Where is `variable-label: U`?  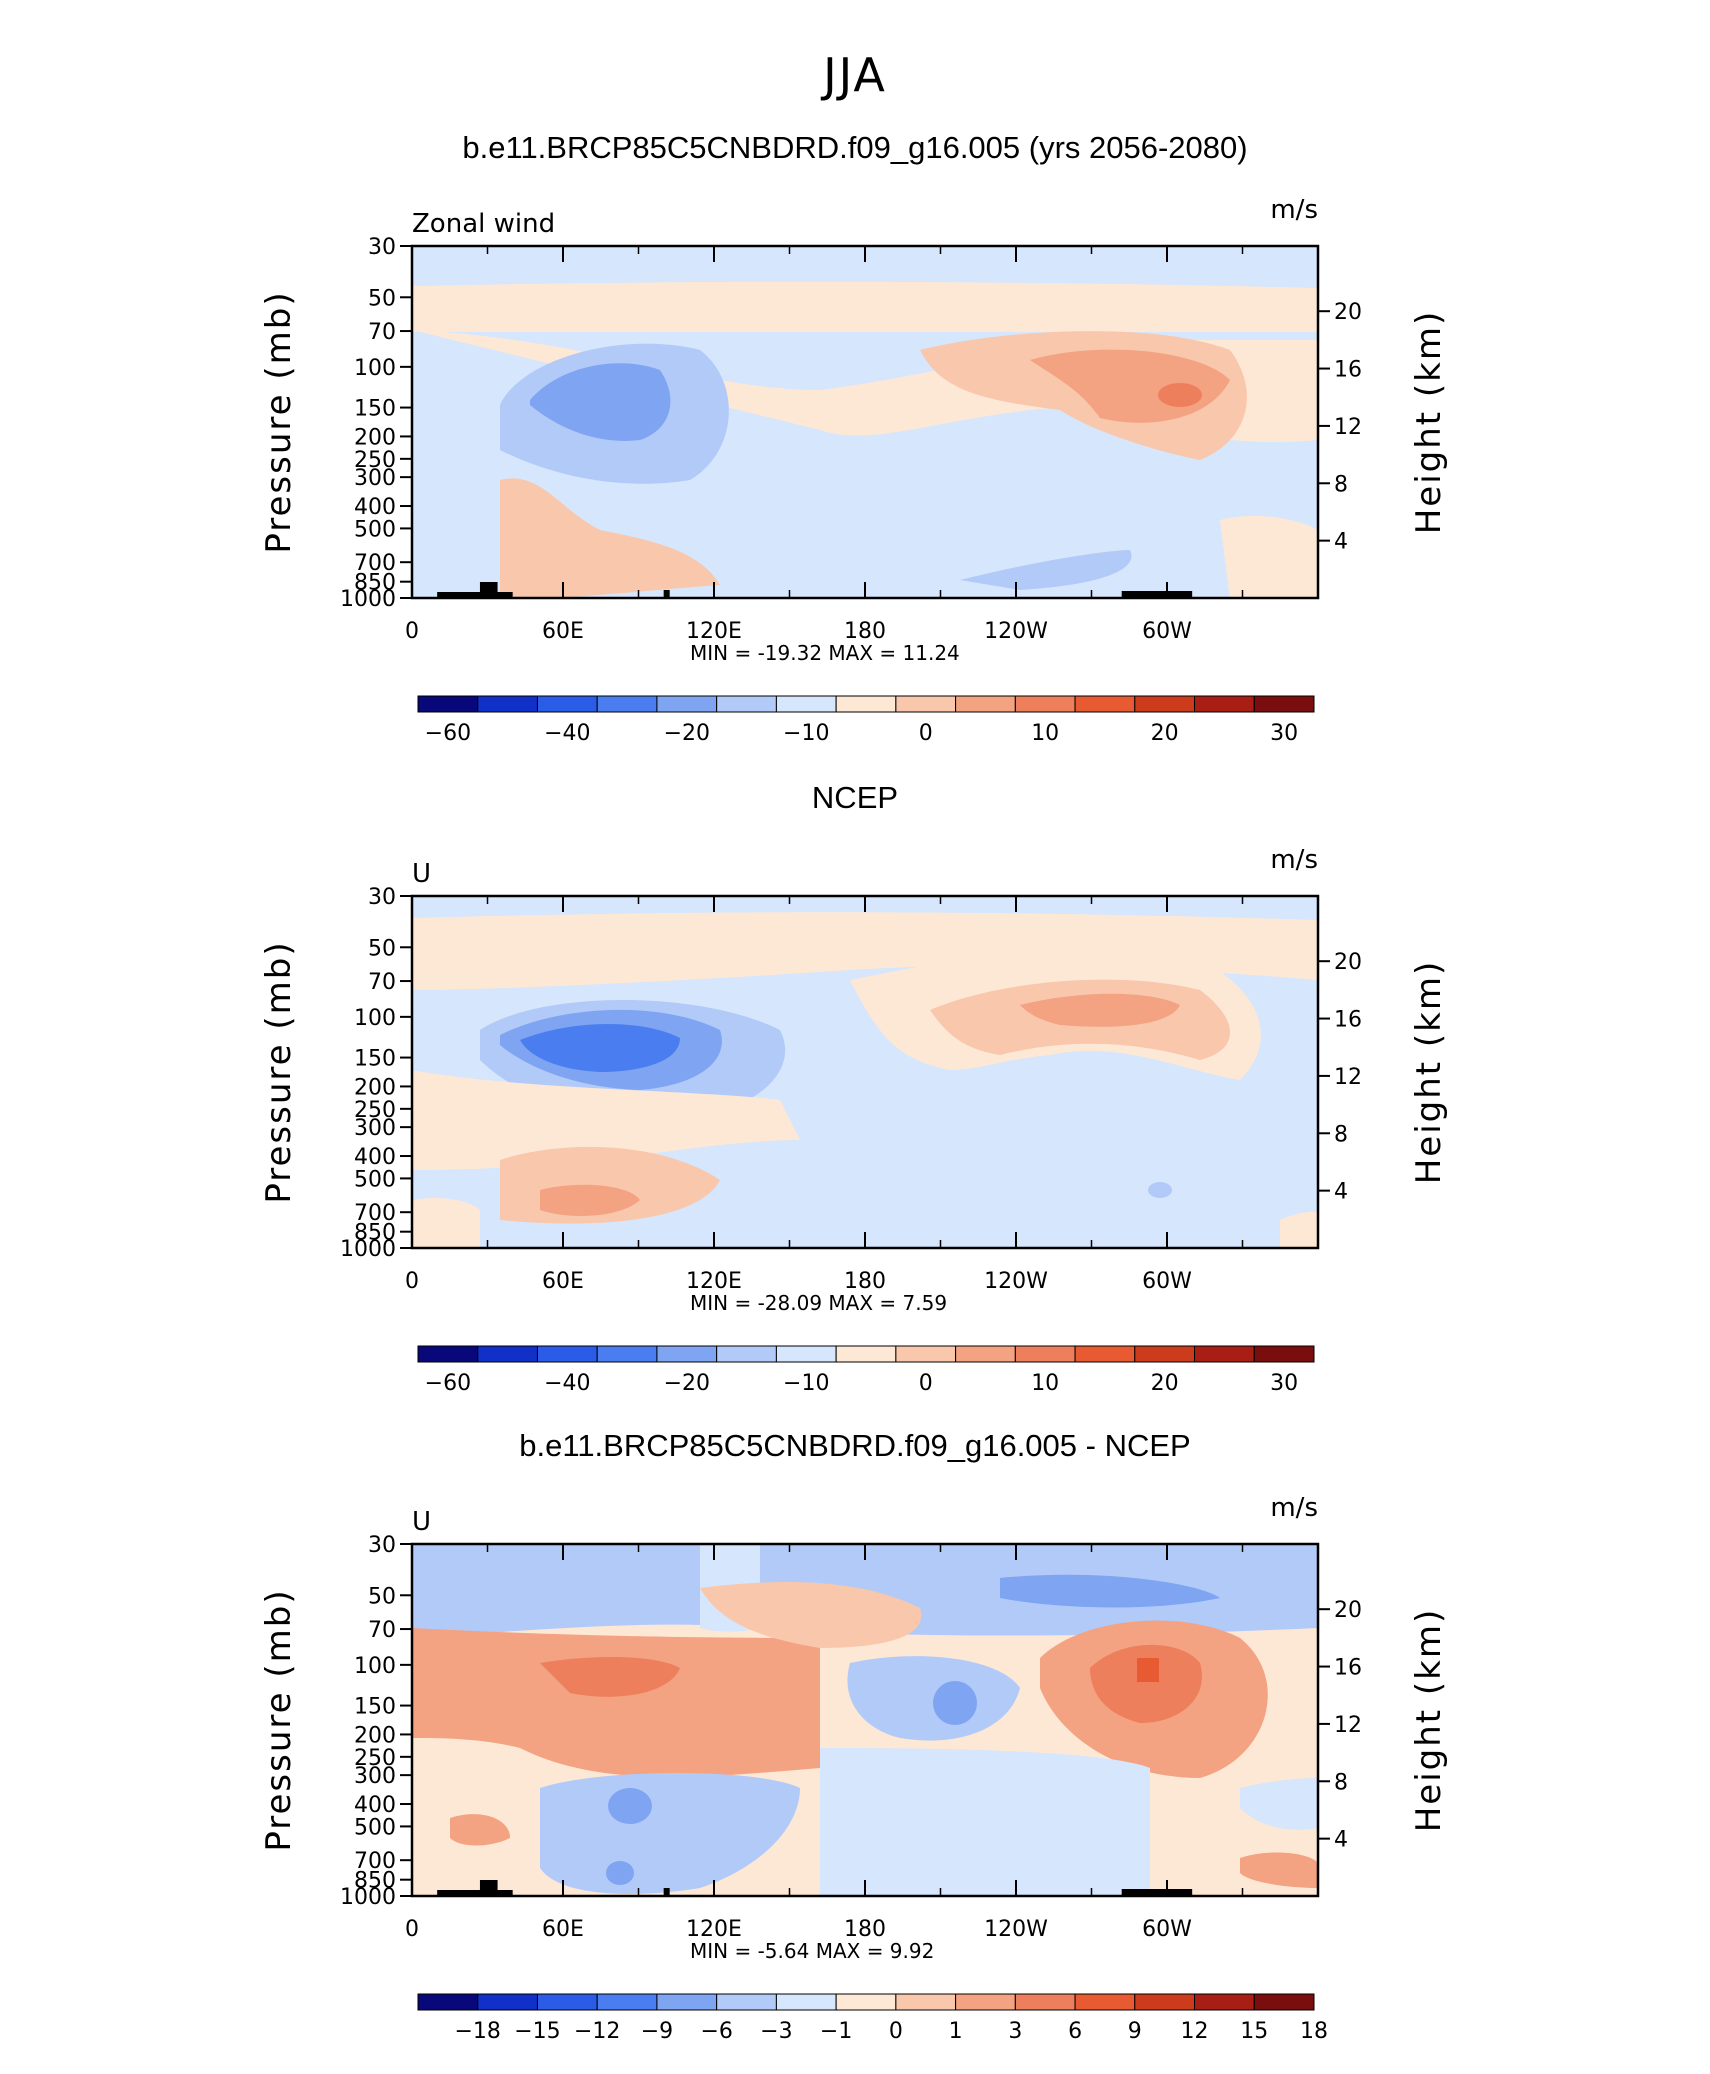
variable-label: U is located at coordinates (421, 874).